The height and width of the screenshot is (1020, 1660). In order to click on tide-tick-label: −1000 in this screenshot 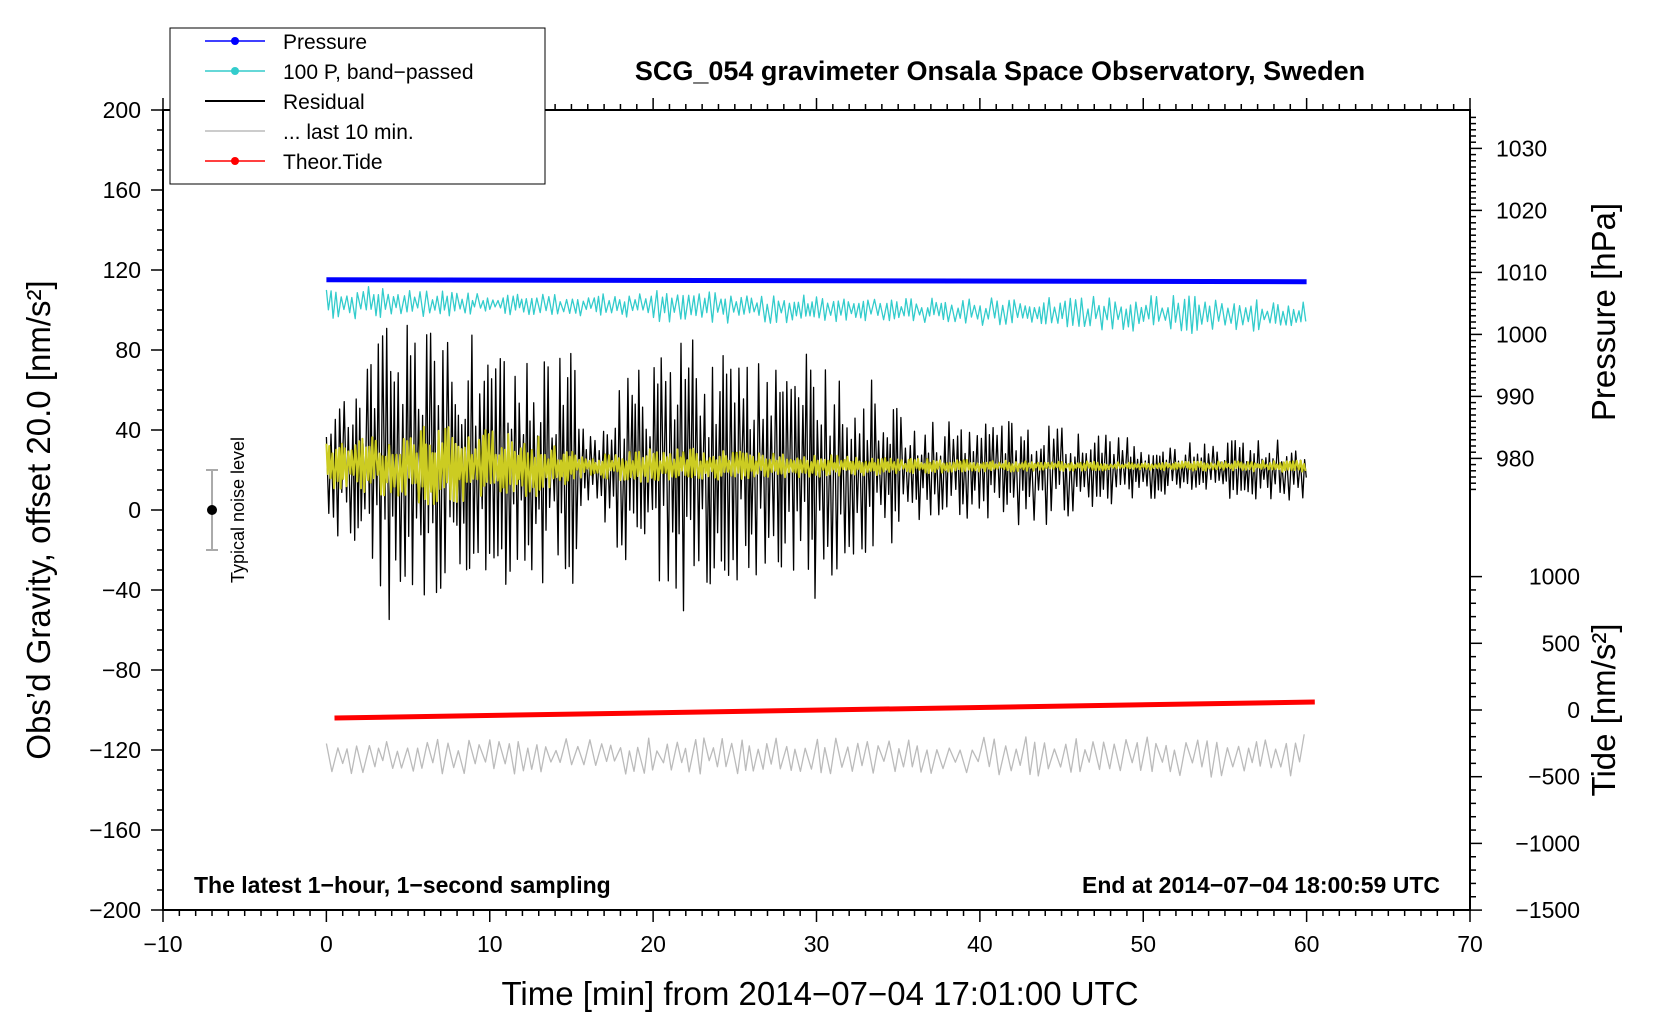, I will do `click(1547, 843)`.